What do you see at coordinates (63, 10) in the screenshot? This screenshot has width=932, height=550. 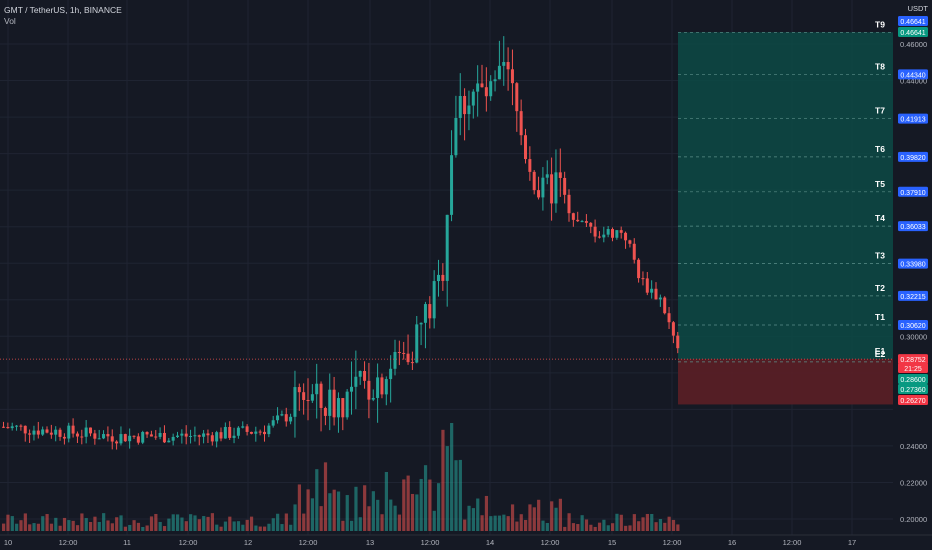 I see `symbol-title: GMT / TetherUS, 1h, BINANCE` at bounding box center [63, 10].